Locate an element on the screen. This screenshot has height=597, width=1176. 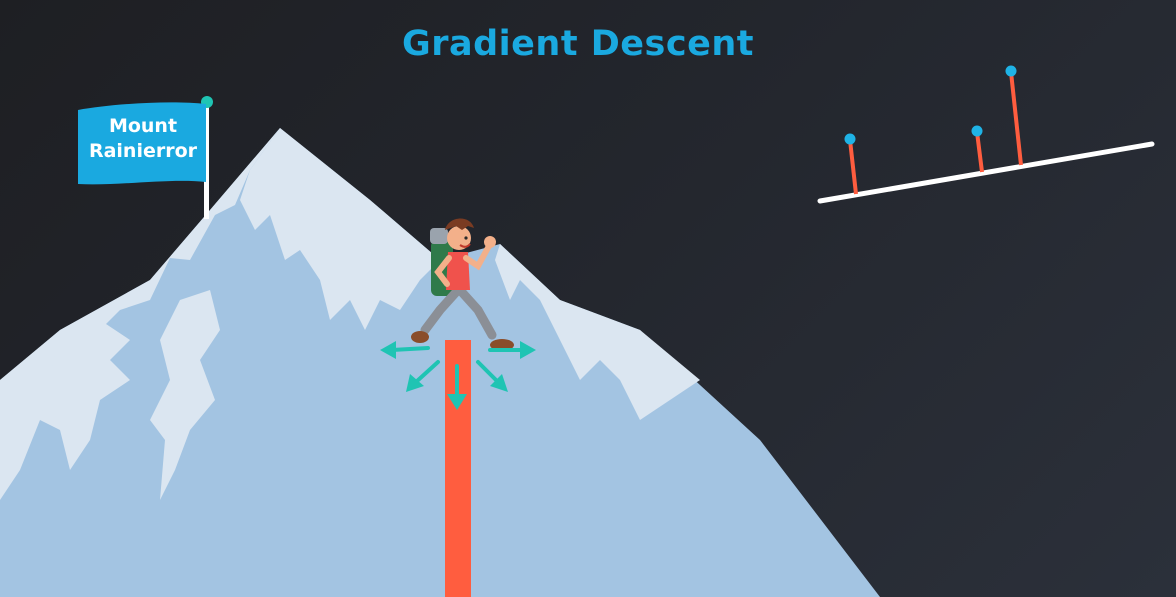
arrow-down-icon is located at coordinates (457, 387).